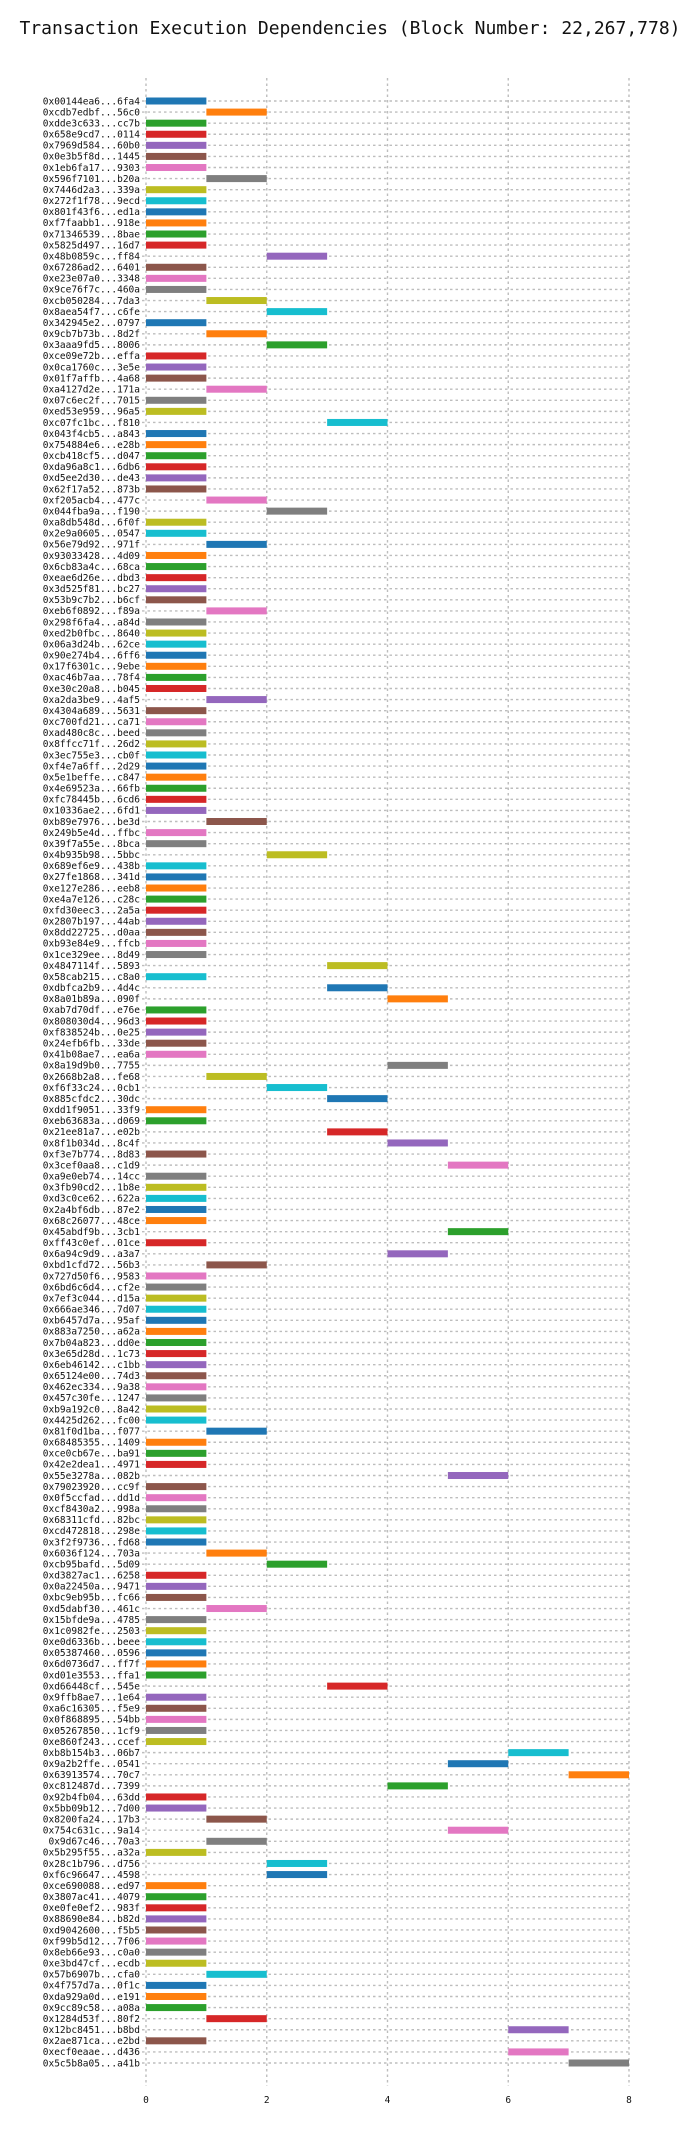 The width and height of the screenshot is (700, 2136). Describe the element at coordinates (91, 755) in the screenshot. I see `transaction-label: 0x3ec755e3...cb0f` at that location.